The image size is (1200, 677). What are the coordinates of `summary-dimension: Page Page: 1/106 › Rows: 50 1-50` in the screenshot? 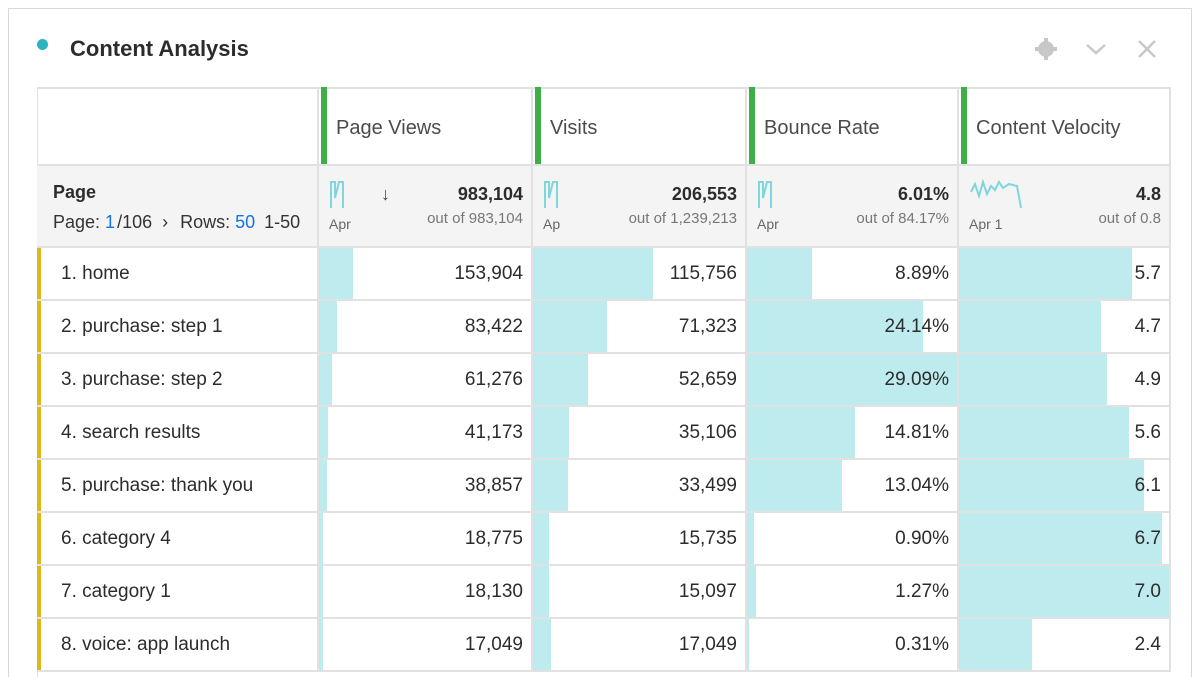 It's located at (178, 207).